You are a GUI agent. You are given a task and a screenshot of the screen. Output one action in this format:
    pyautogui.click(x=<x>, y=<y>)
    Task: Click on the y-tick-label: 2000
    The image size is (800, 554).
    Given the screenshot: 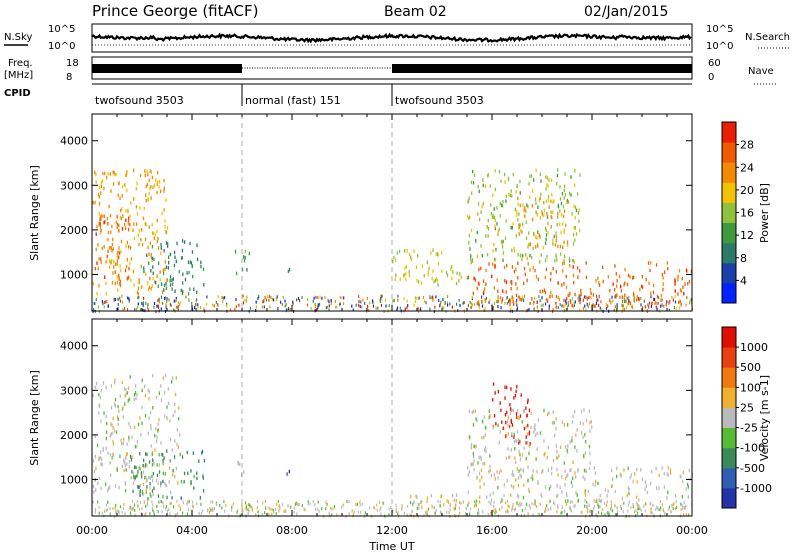 What is the action you would take?
    pyautogui.click(x=74, y=435)
    